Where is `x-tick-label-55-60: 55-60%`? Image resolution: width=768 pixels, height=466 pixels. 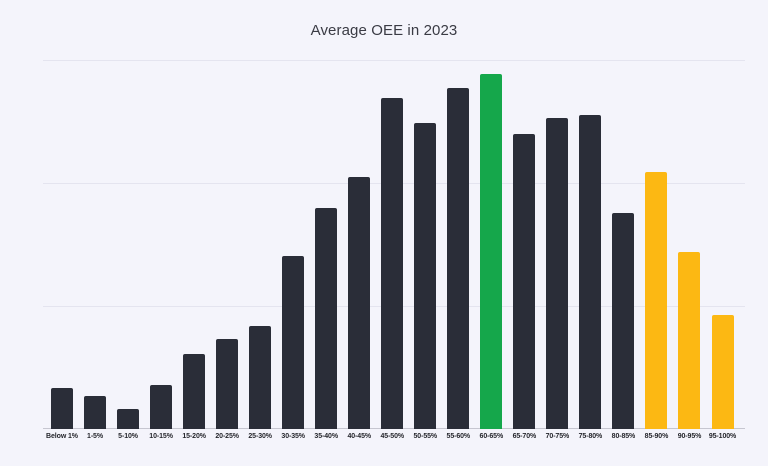 x-tick-label-55-60: 55-60% is located at coordinates (458, 436).